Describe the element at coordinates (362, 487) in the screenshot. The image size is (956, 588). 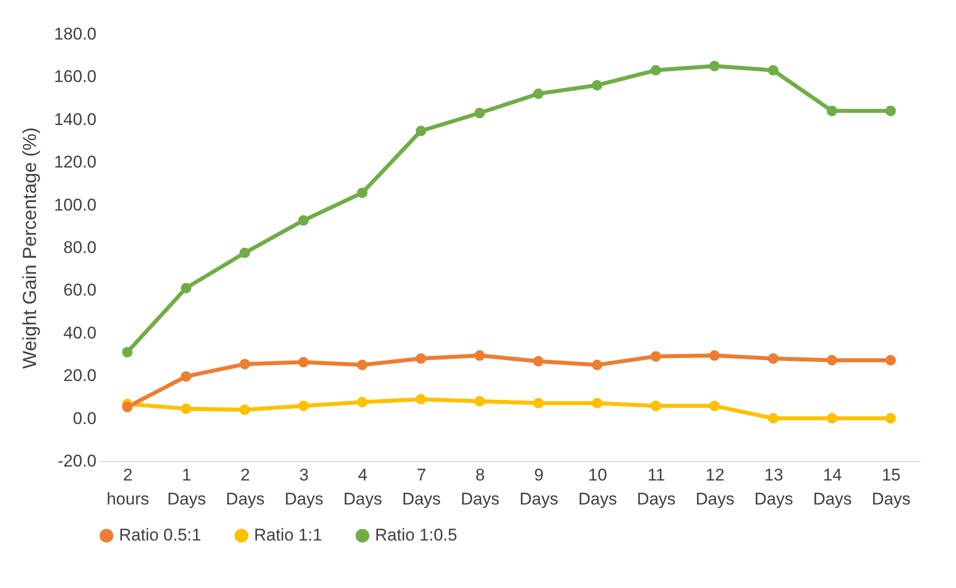
I see `x-tick-label: 4 Days` at that location.